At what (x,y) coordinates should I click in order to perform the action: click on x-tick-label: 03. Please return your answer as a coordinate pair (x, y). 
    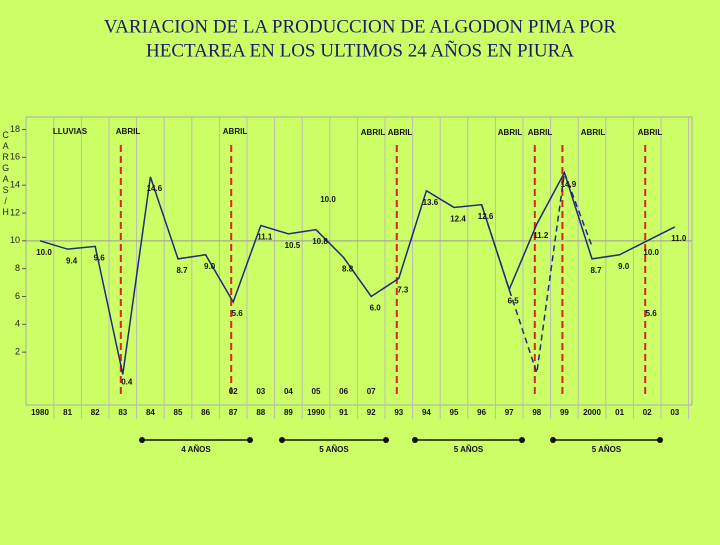
    Looking at the image, I should click on (674, 412).